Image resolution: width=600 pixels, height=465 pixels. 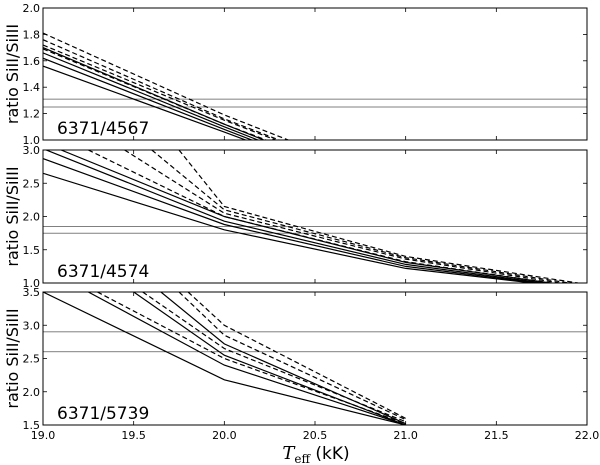 I want to click on x-tick-label: 20.5, so click(x=315, y=435).